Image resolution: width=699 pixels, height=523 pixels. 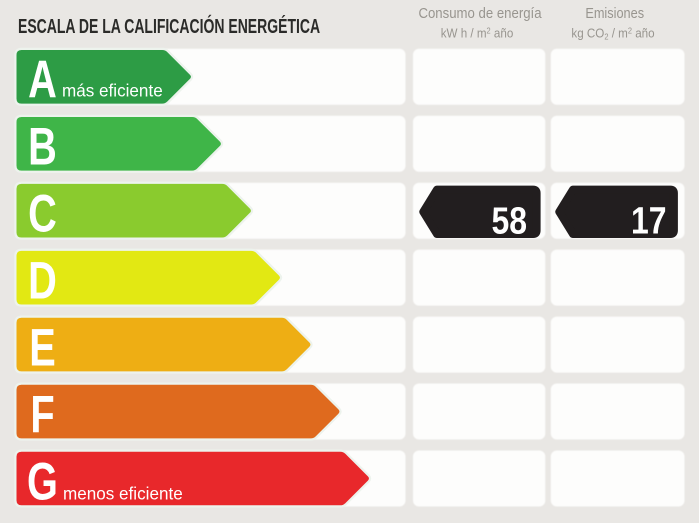 I want to click on svg-text: Emisiones, so click(x=614, y=12).